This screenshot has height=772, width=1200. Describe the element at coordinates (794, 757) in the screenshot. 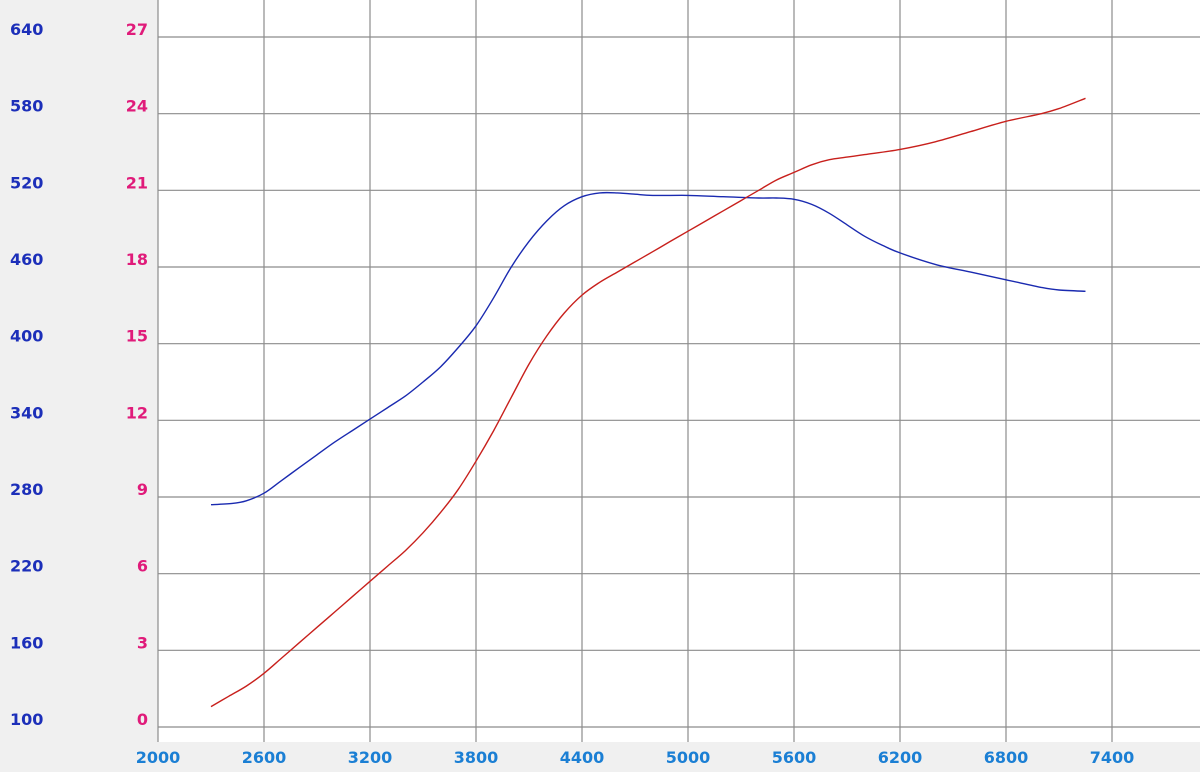

I see `x-axis-tick-label: 5600` at that location.